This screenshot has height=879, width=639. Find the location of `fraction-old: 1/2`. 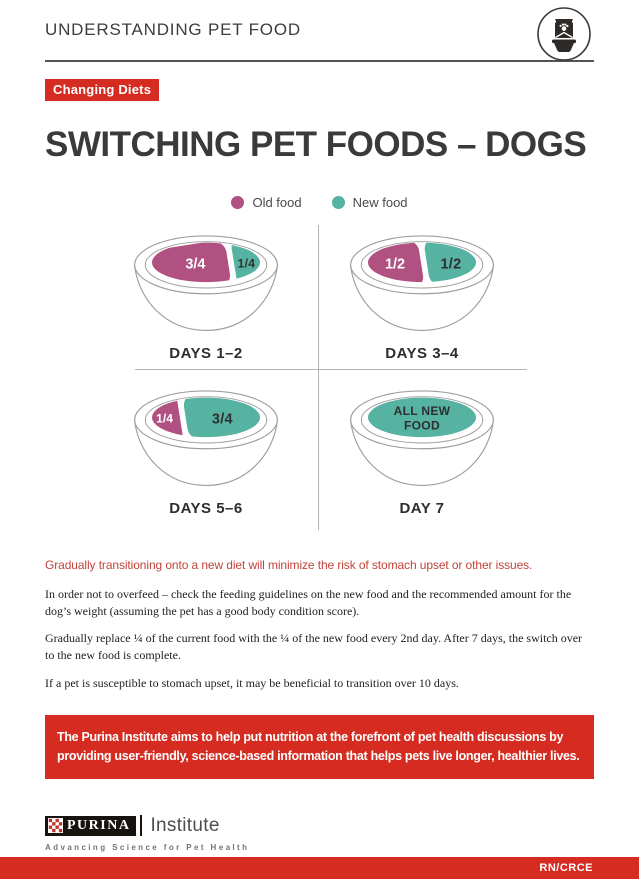

fraction-old: 1/2 is located at coordinates (395, 265).